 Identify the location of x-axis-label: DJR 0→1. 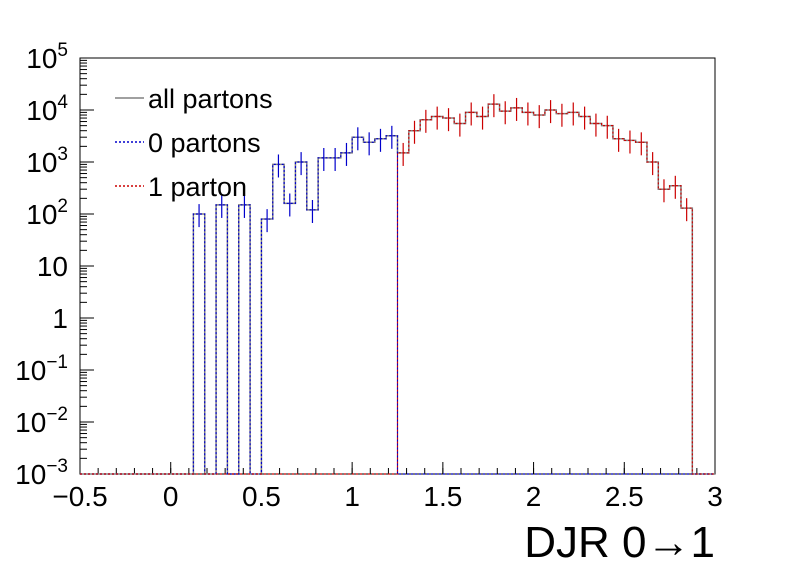
(619, 542).